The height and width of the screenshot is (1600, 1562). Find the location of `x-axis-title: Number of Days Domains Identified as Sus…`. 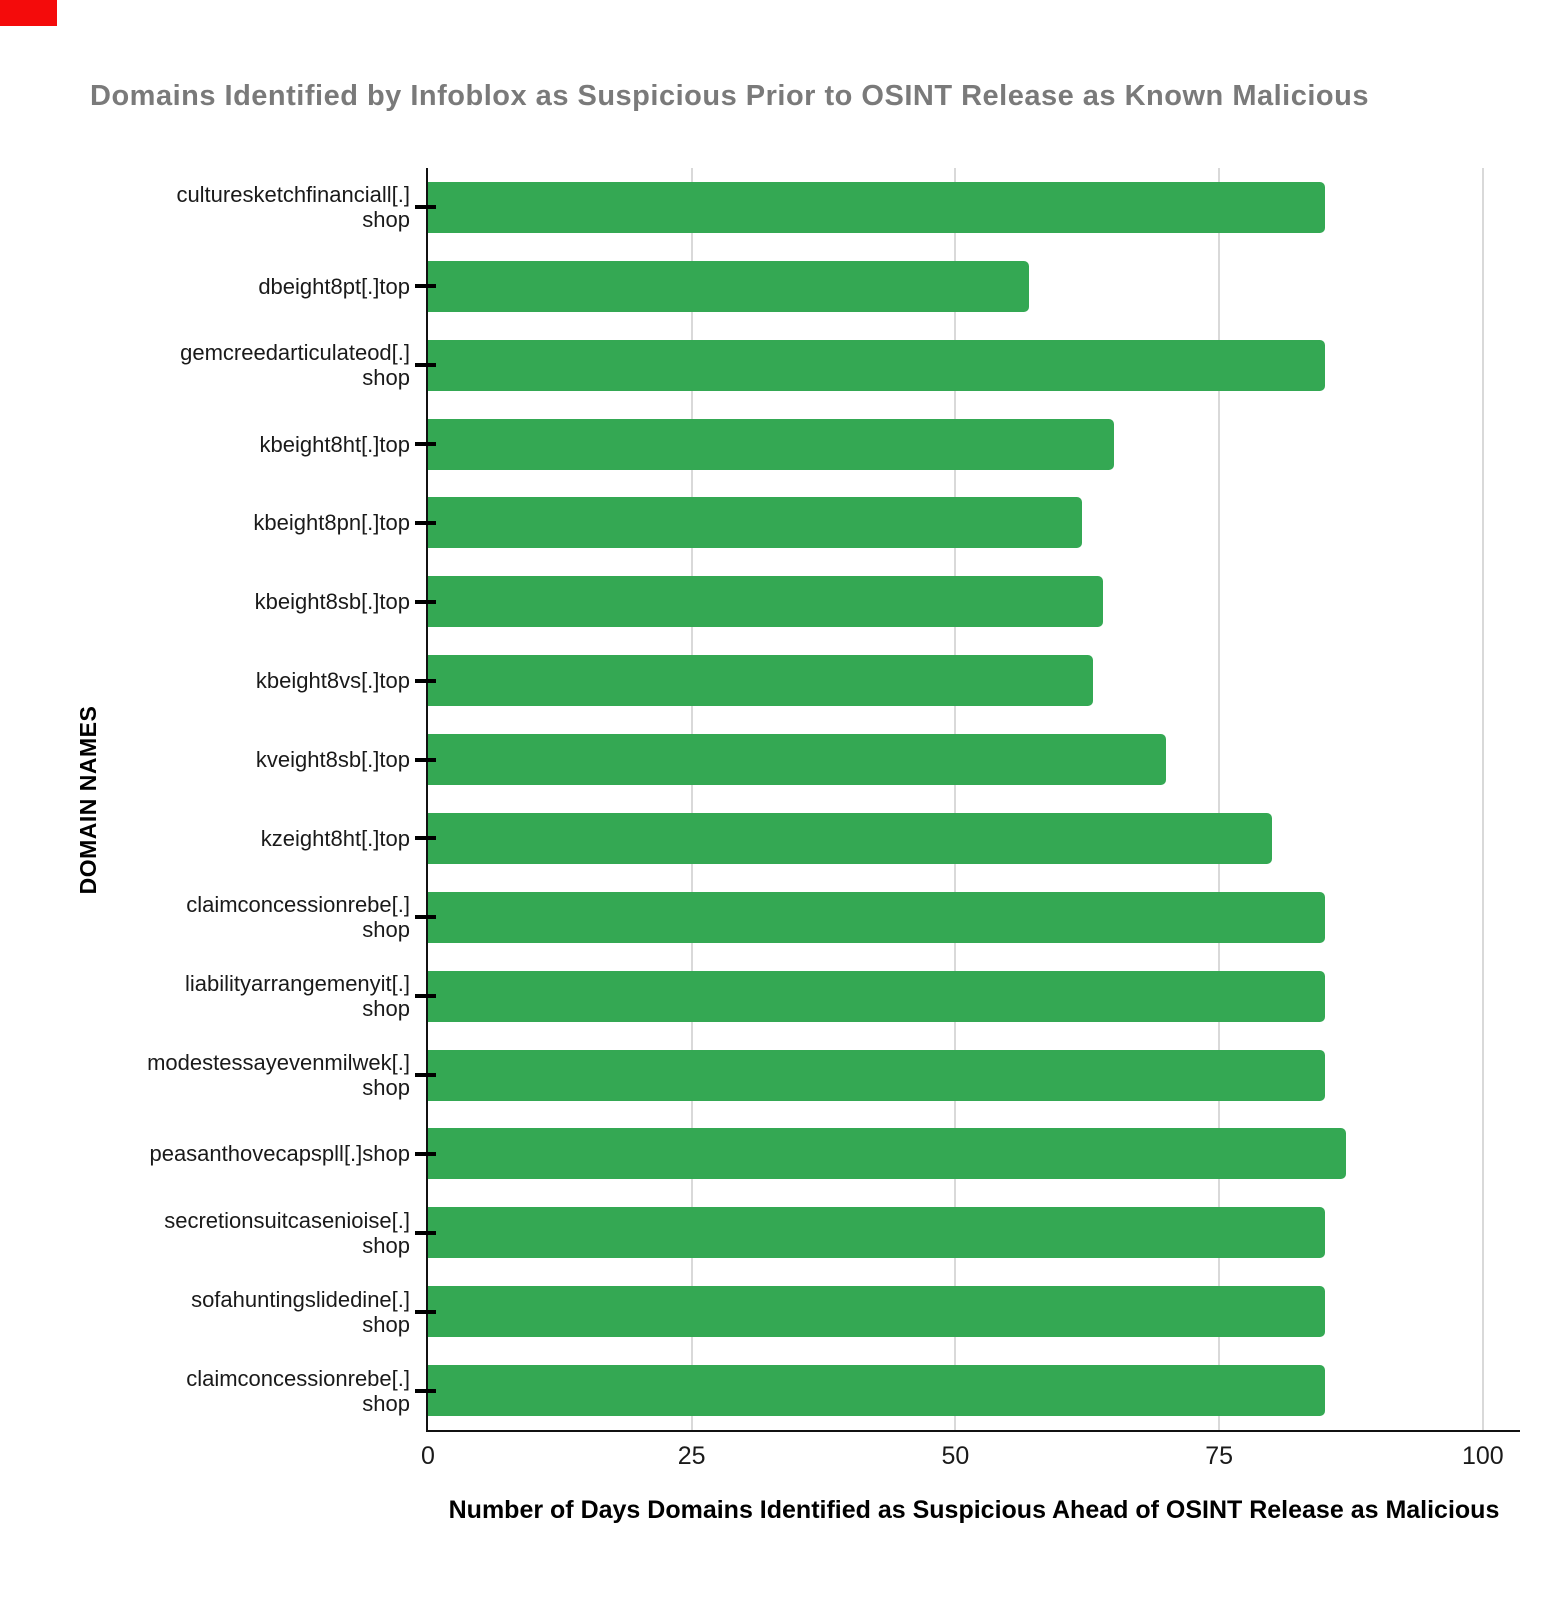

x-axis-title: Number of Days Domains Identified as Sus… is located at coordinates (974, 1510).